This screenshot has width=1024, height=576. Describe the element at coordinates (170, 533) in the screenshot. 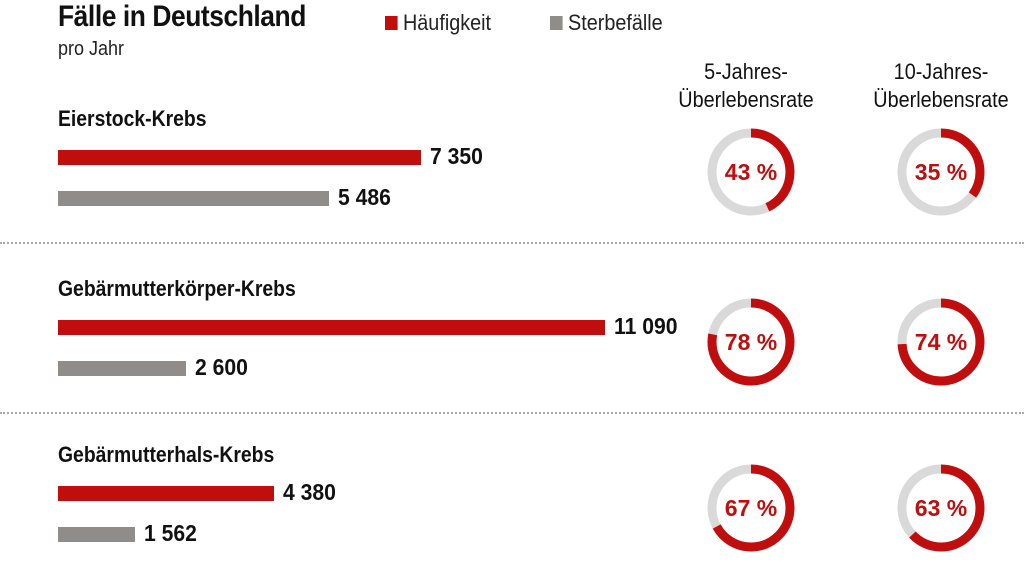

I see `bar-value-label: 1 562` at that location.